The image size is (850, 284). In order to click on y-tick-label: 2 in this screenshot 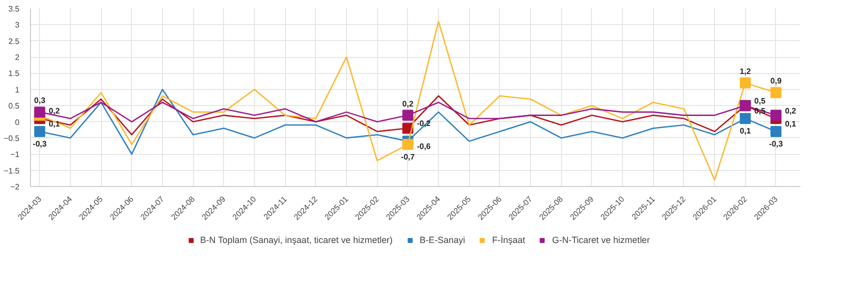, I will do `click(17, 57)`.